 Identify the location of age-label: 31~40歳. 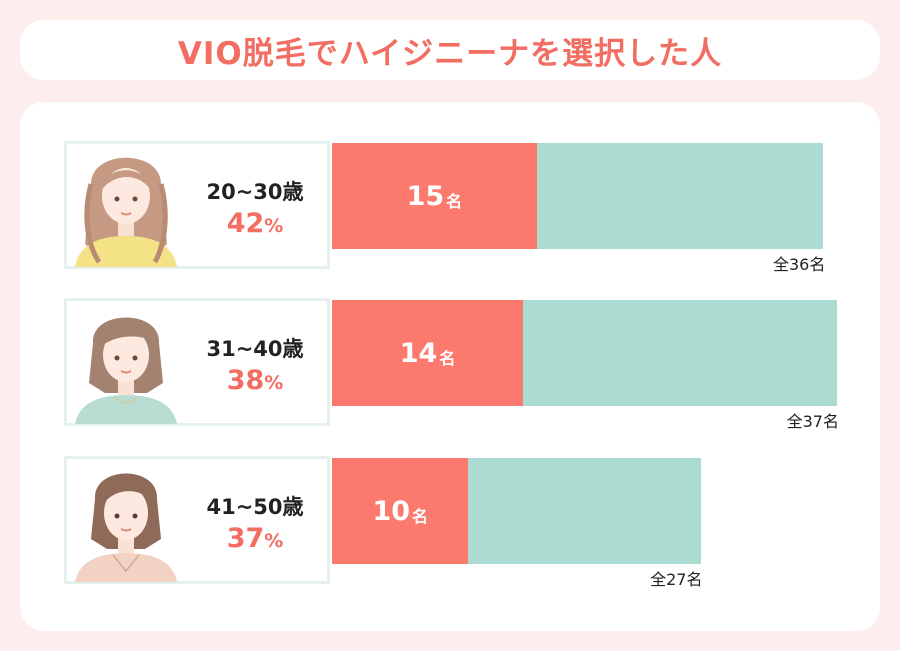
(255, 349).